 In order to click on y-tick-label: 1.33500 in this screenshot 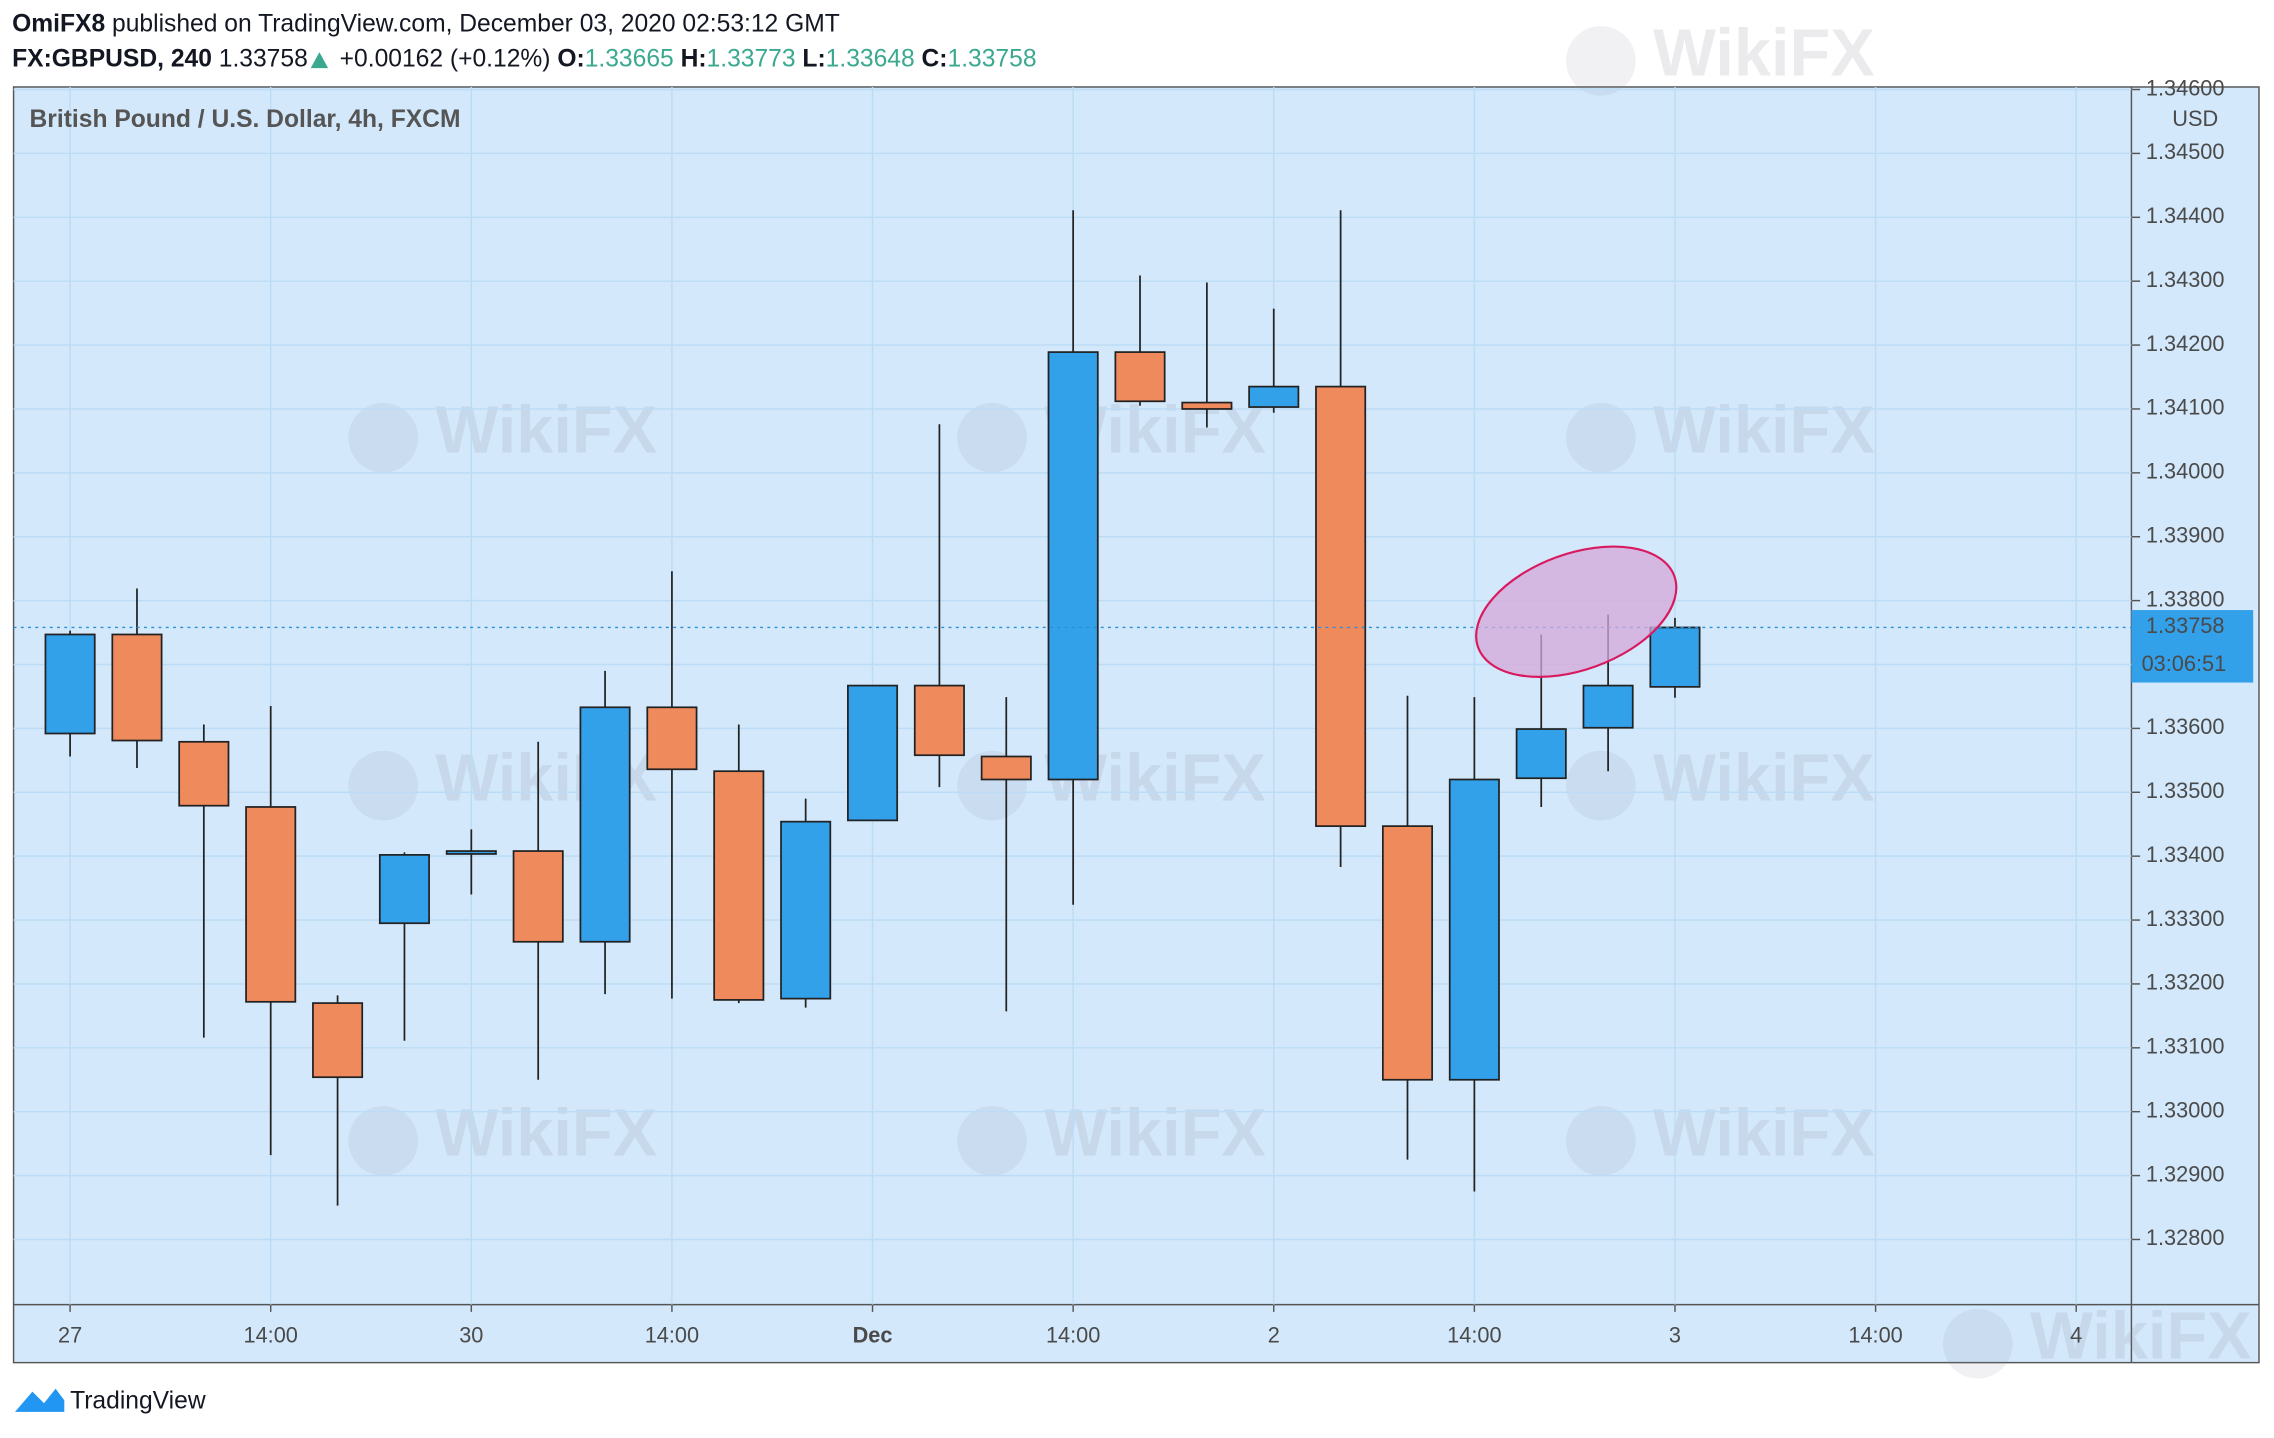, I will do `click(2185, 790)`.